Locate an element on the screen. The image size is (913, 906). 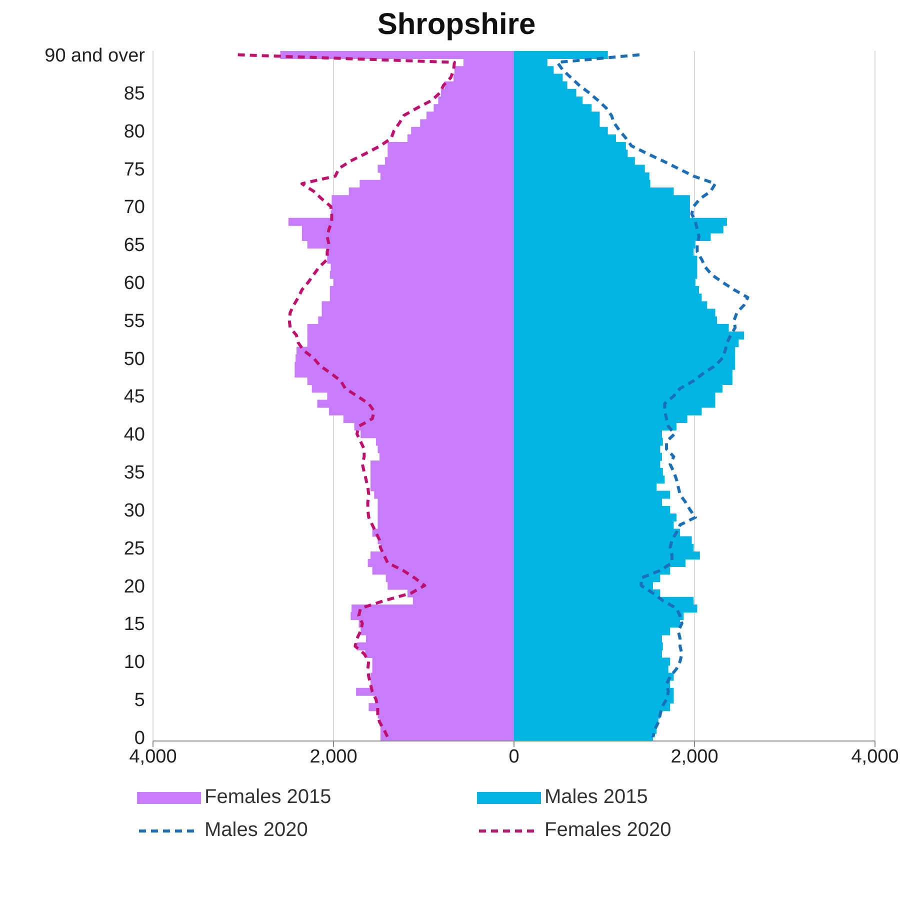
y-tick-label: 60 is located at coordinates (134, 283).